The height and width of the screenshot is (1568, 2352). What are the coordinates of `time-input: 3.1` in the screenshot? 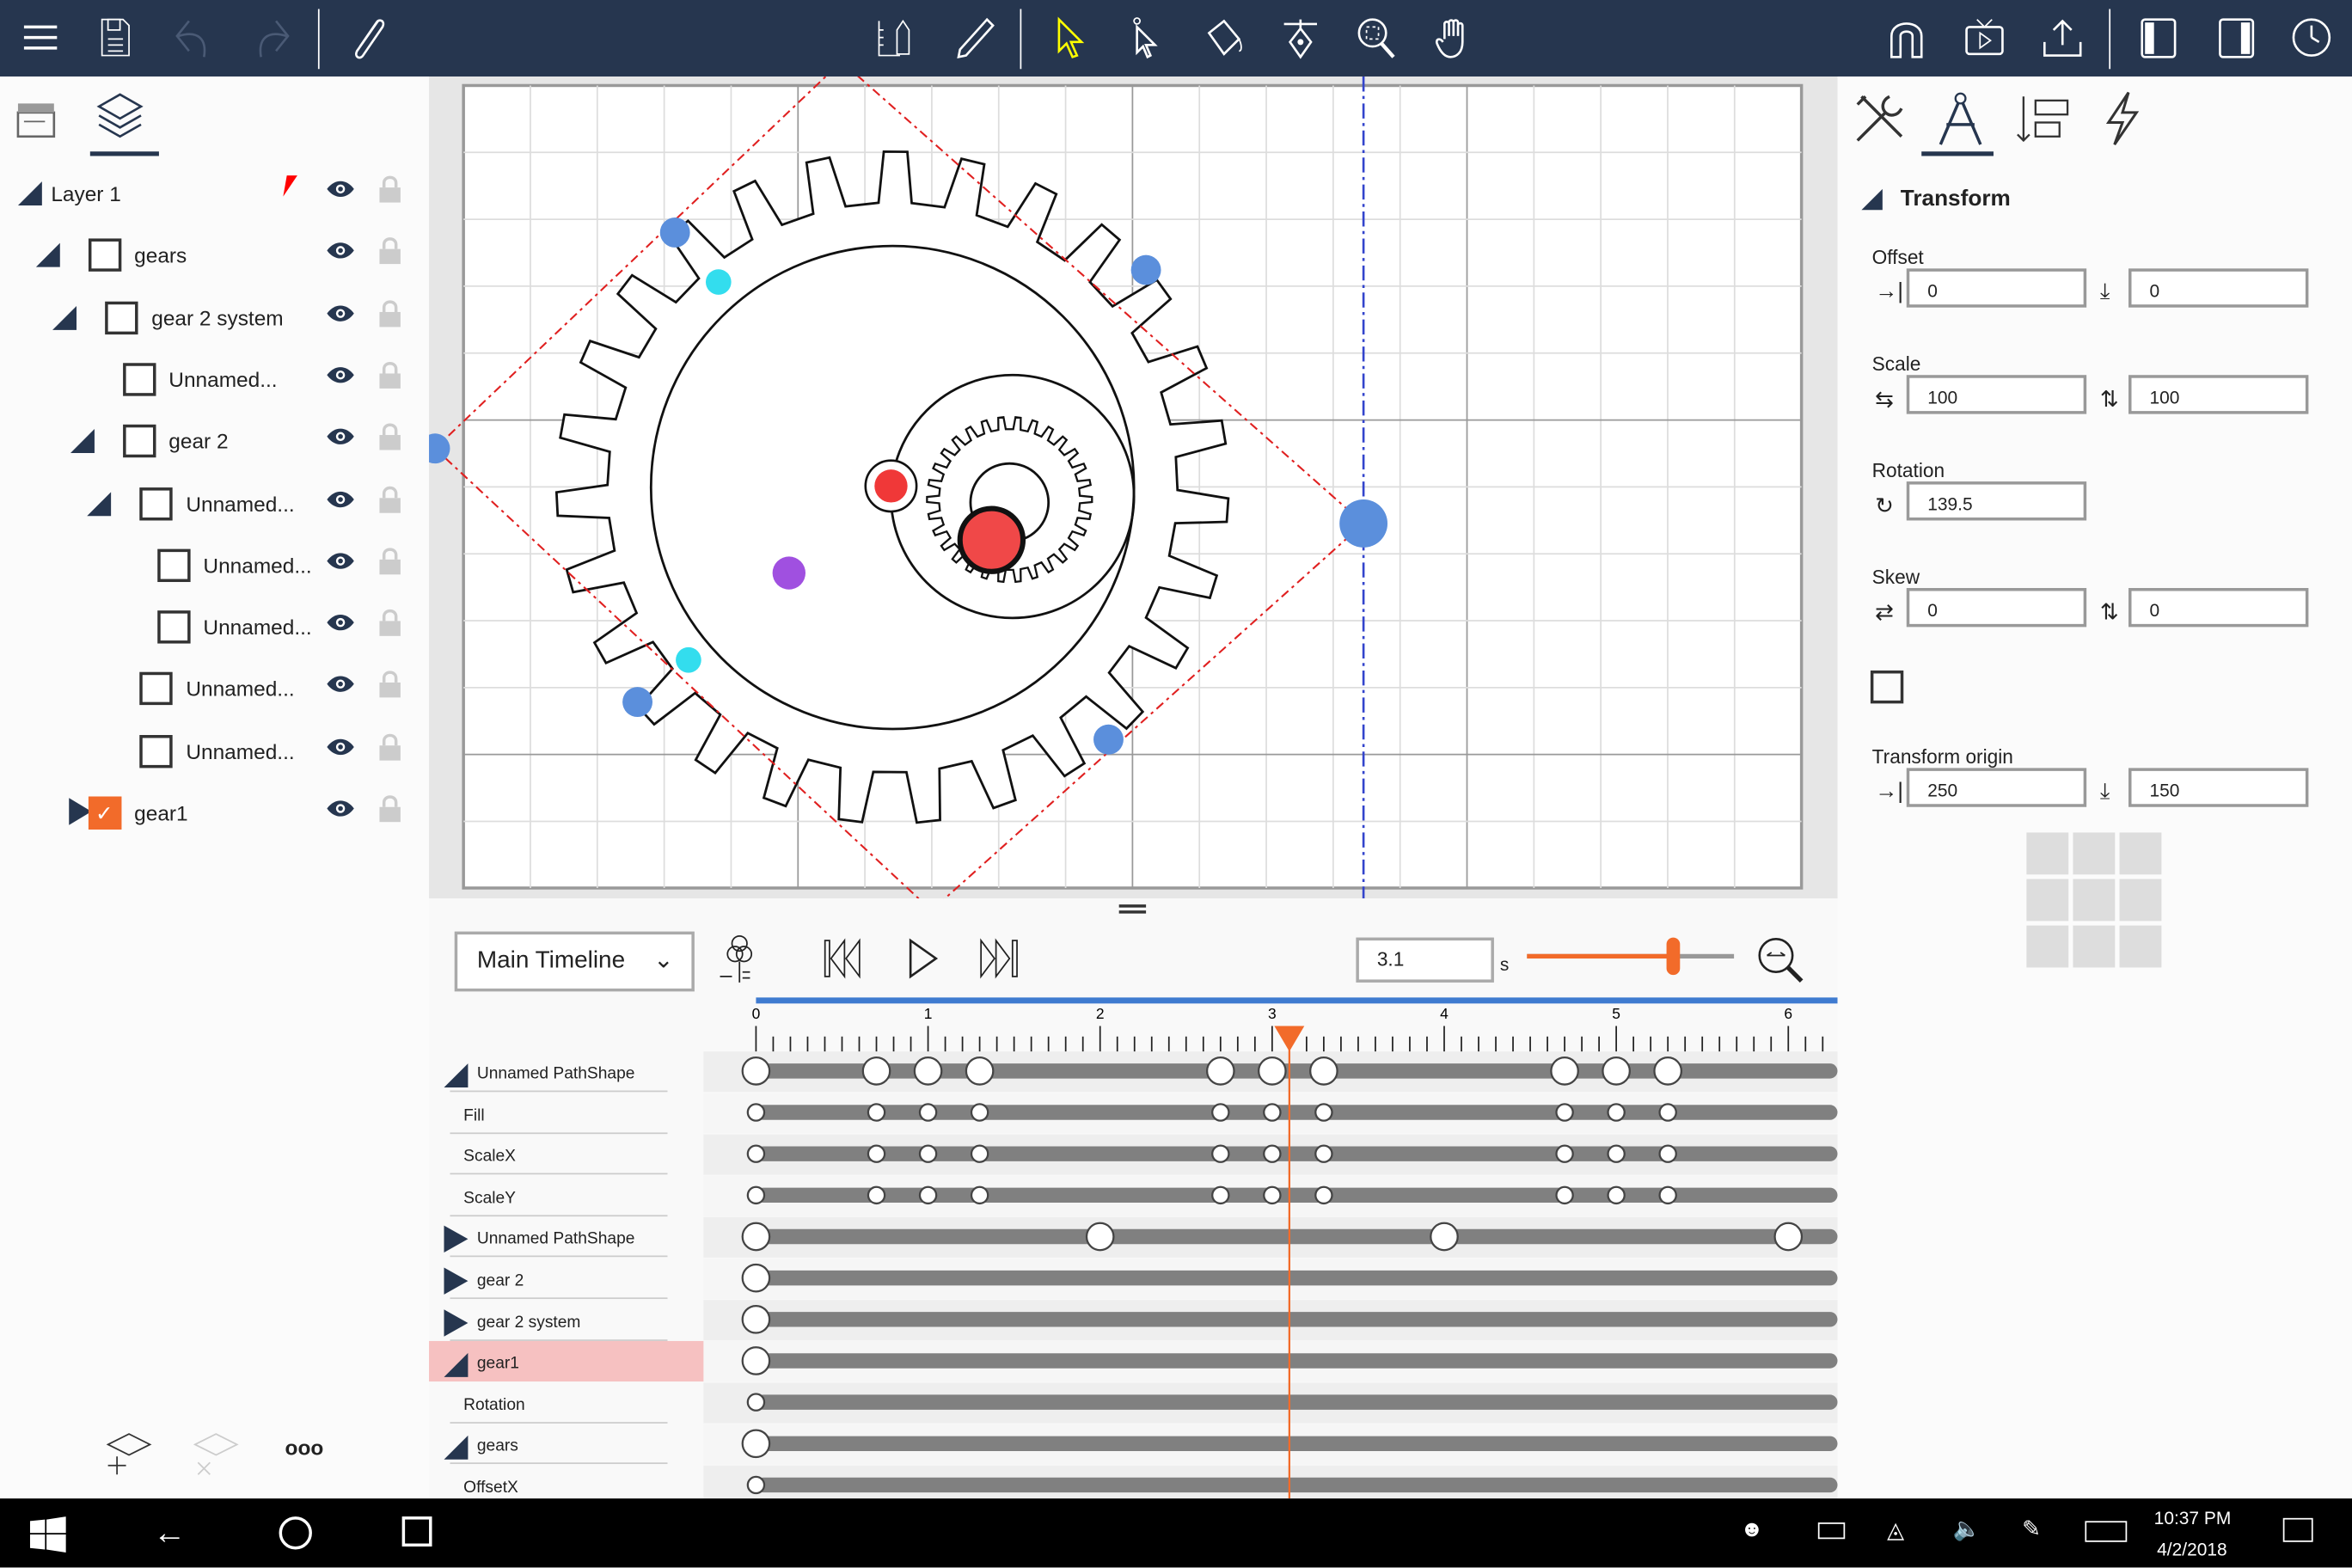 It's located at (1425, 960).